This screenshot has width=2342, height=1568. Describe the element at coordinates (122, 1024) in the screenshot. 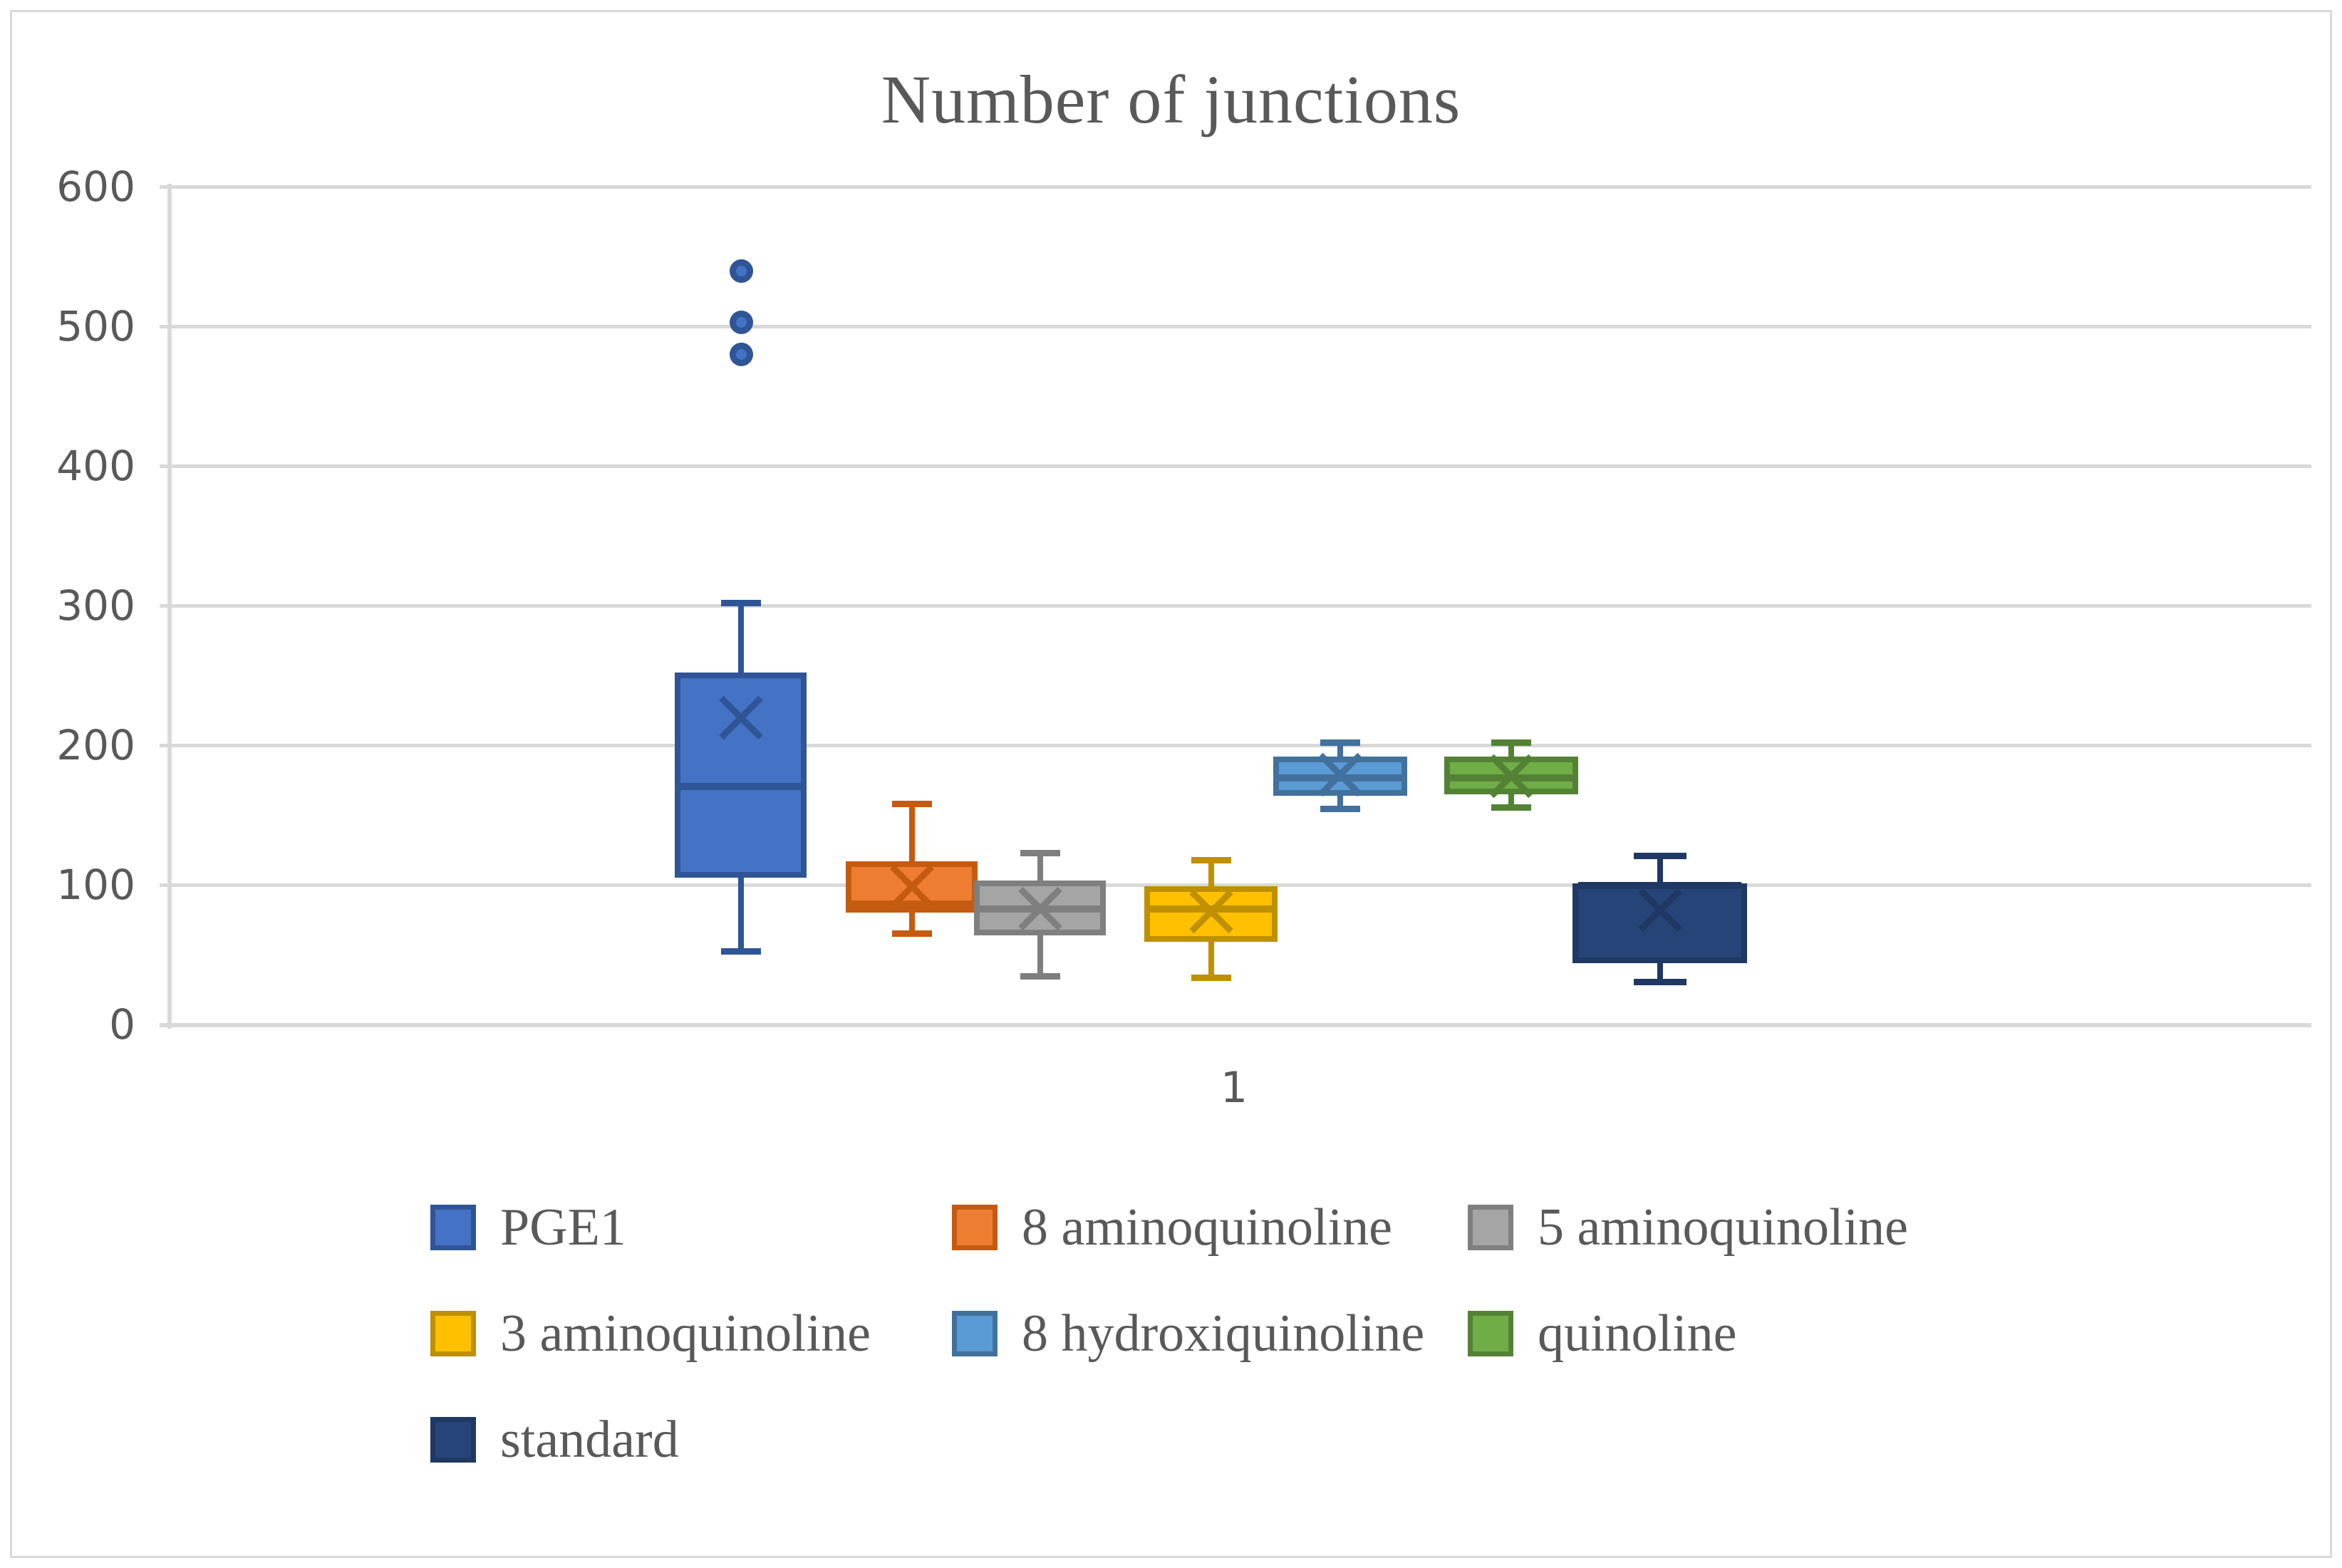

I see `y-tick-label: 0` at that location.